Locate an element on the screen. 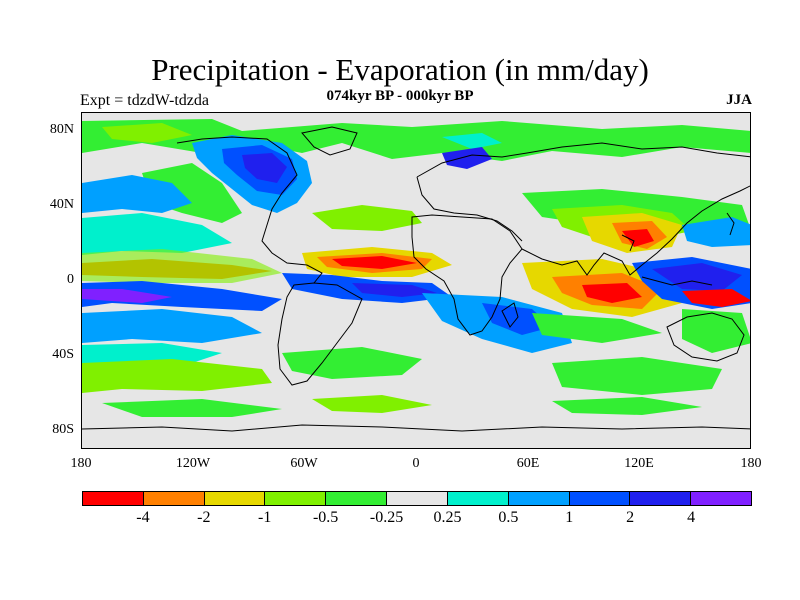 The width and height of the screenshot is (800, 600). lat-tick-80n: 80N is located at coordinates (61, 129).